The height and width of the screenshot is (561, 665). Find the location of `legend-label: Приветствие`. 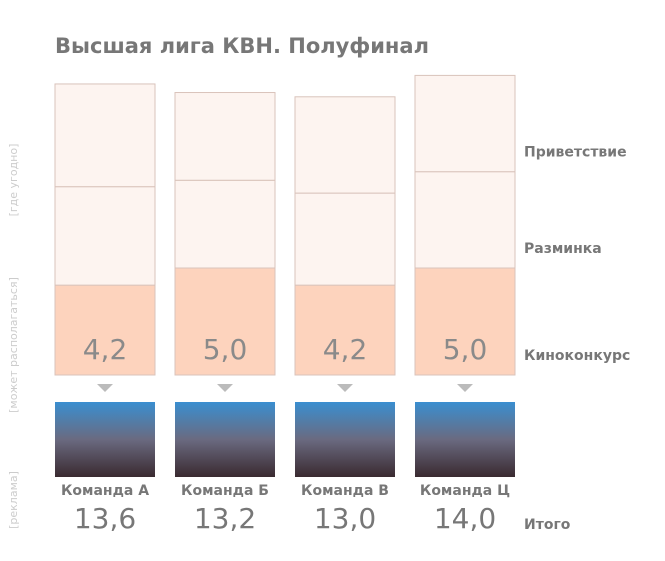

legend-label: Приветствие is located at coordinates (575, 153).